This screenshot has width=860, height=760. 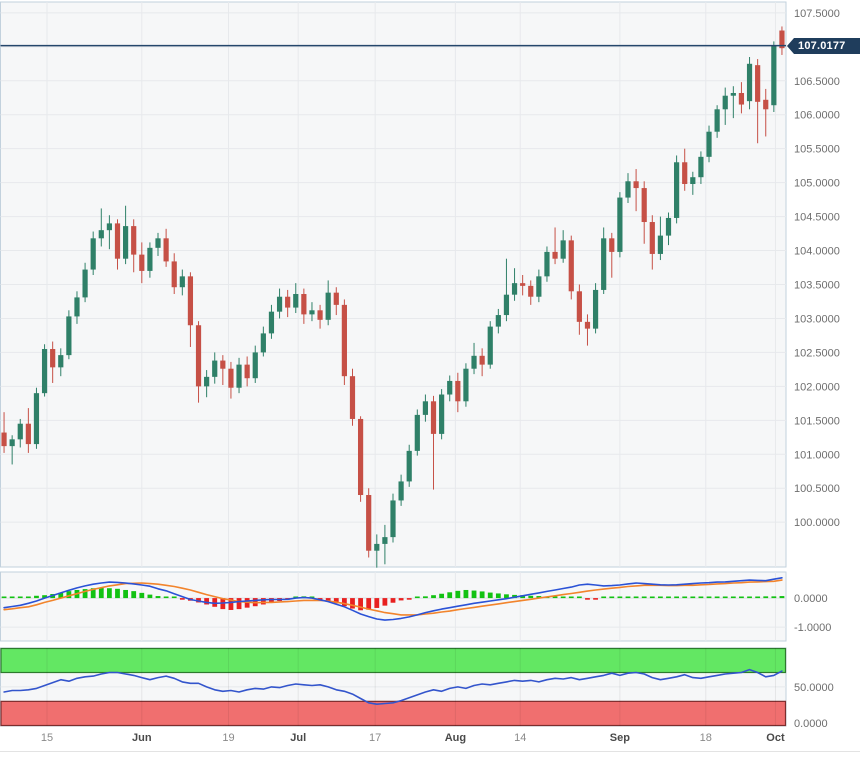 I want to click on bottom-separator, so click(x=430, y=751).